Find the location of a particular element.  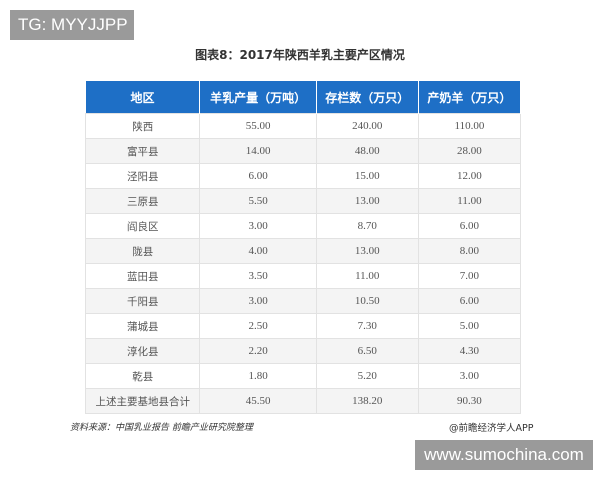

table-row: 富平县 14.00 48.00 28.00 is located at coordinates (303, 151).